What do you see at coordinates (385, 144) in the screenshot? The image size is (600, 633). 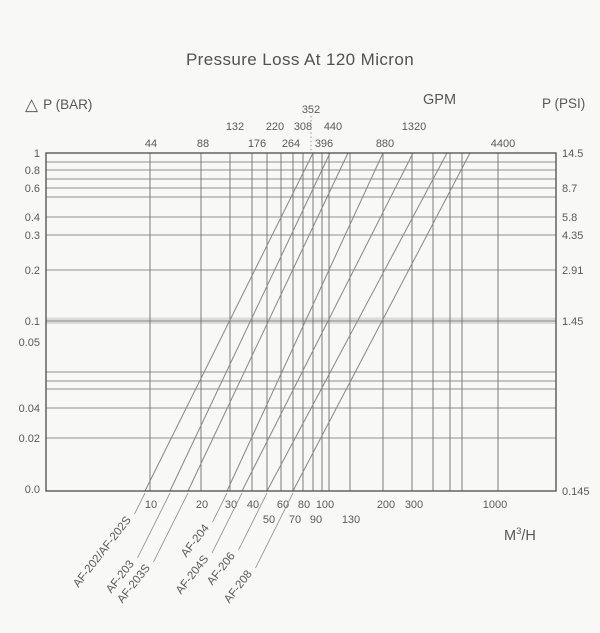 I see `top-tick-label-880: 880` at bounding box center [385, 144].